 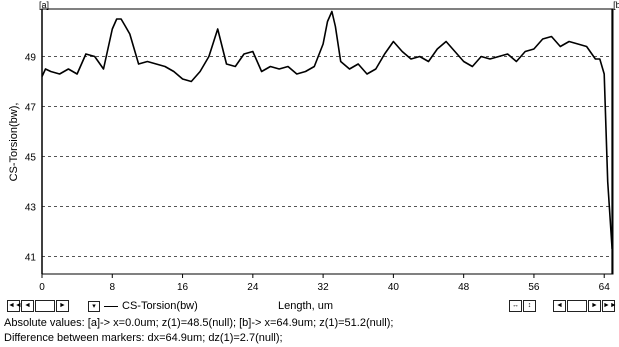 I want to click on fit-width-icon: ↔, so click(x=515, y=305).